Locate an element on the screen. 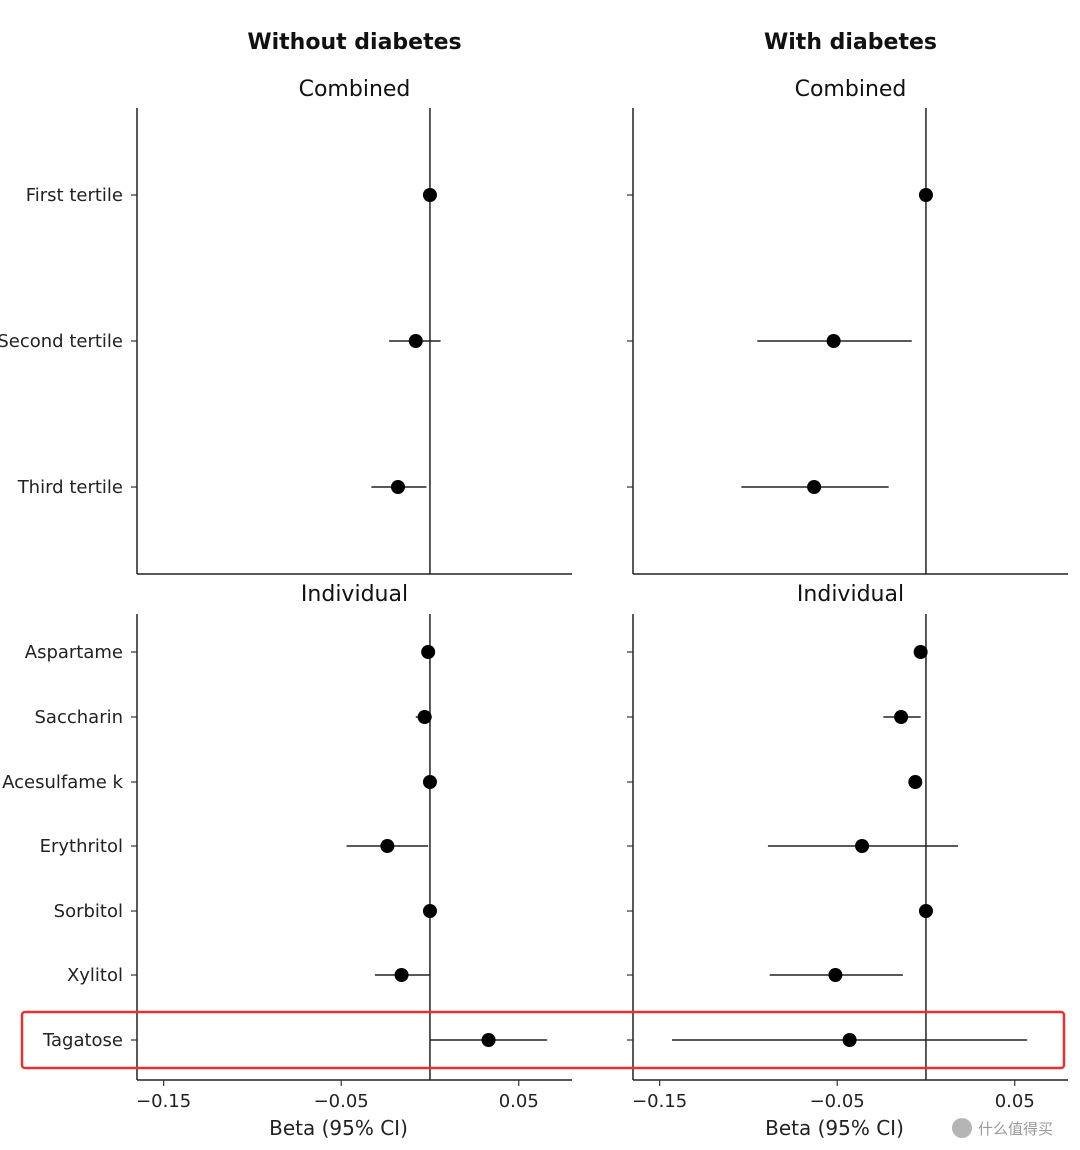 This screenshot has height=1150, width=1080. row-label: Second tertile is located at coordinates (61, 341).